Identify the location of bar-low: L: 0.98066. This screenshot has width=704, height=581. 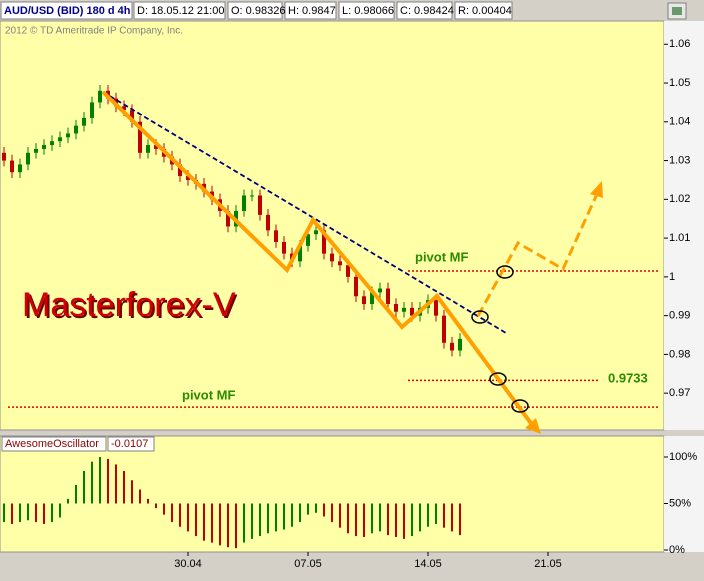
(368, 11).